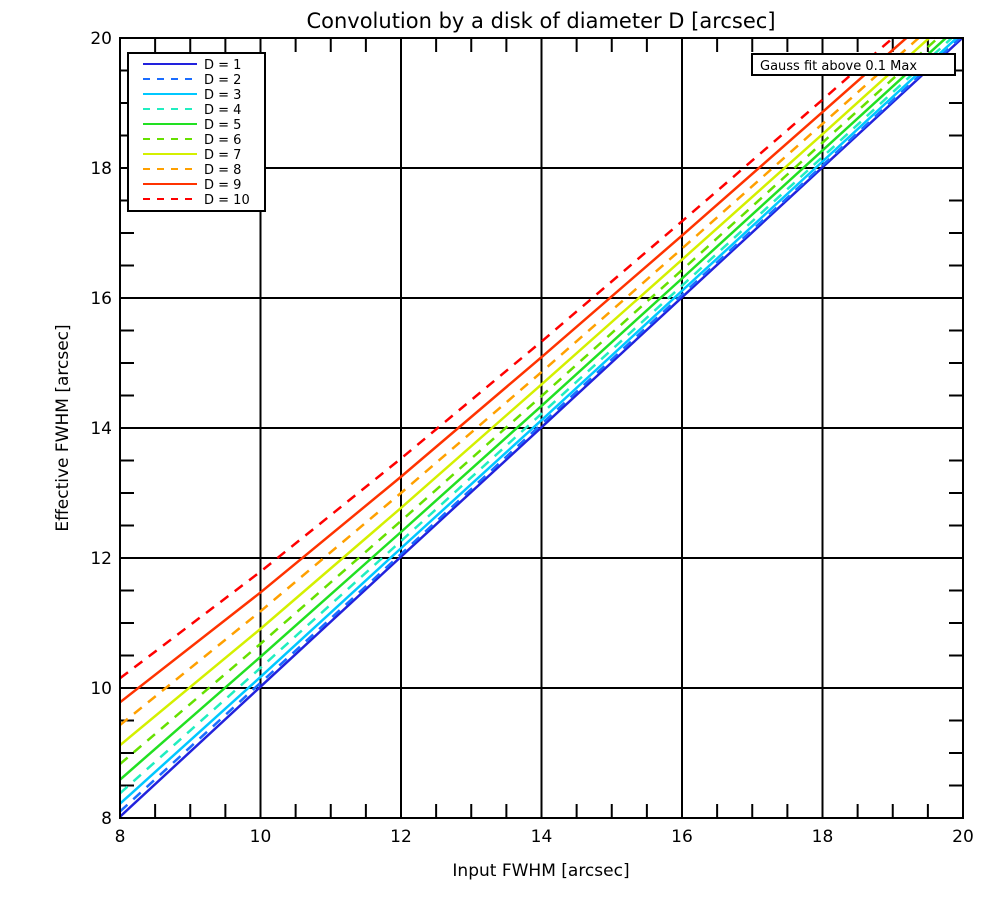 The image size is (1000, 900). I want to click on legend-label: D = 7, so click(222, 155).